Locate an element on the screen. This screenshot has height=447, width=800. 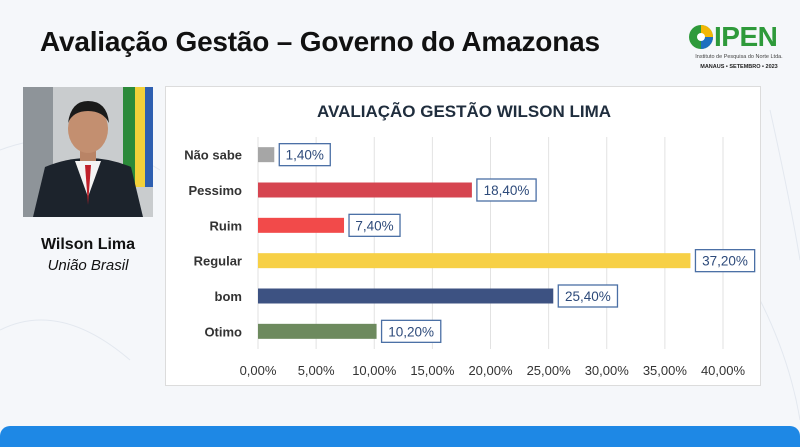
category-label: Otimo is located at coordinates (223, 331).